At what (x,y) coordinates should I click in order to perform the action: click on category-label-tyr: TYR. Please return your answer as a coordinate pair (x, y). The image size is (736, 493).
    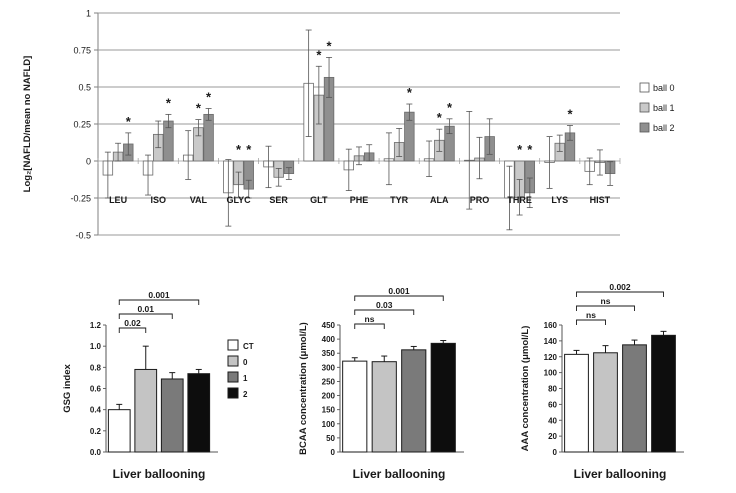
    Looking at the image, I should click on (399, 200).